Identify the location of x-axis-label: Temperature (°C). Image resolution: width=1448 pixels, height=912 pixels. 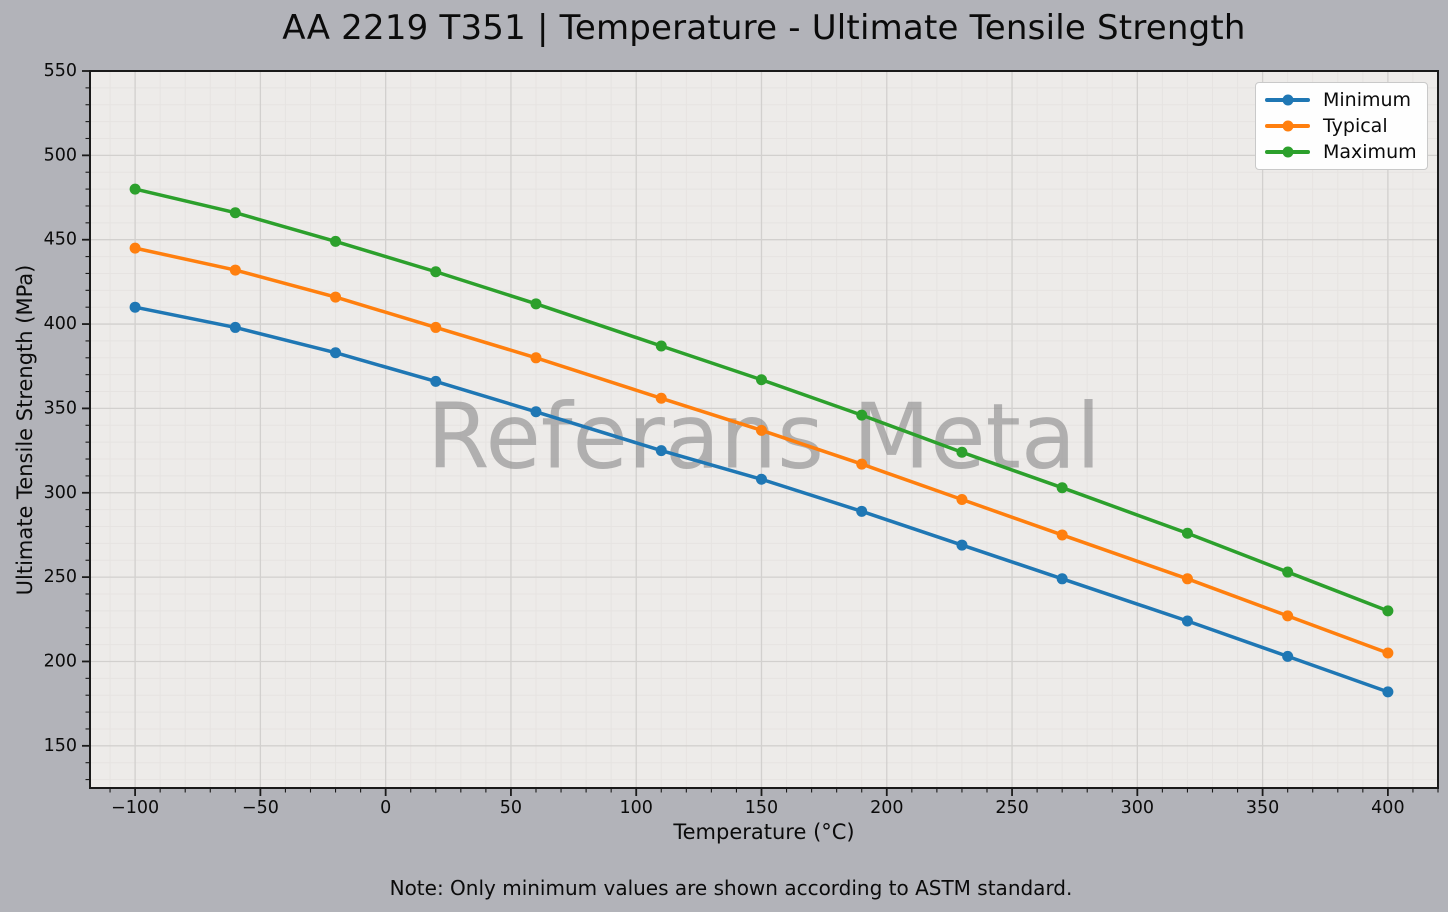
(764, 832).